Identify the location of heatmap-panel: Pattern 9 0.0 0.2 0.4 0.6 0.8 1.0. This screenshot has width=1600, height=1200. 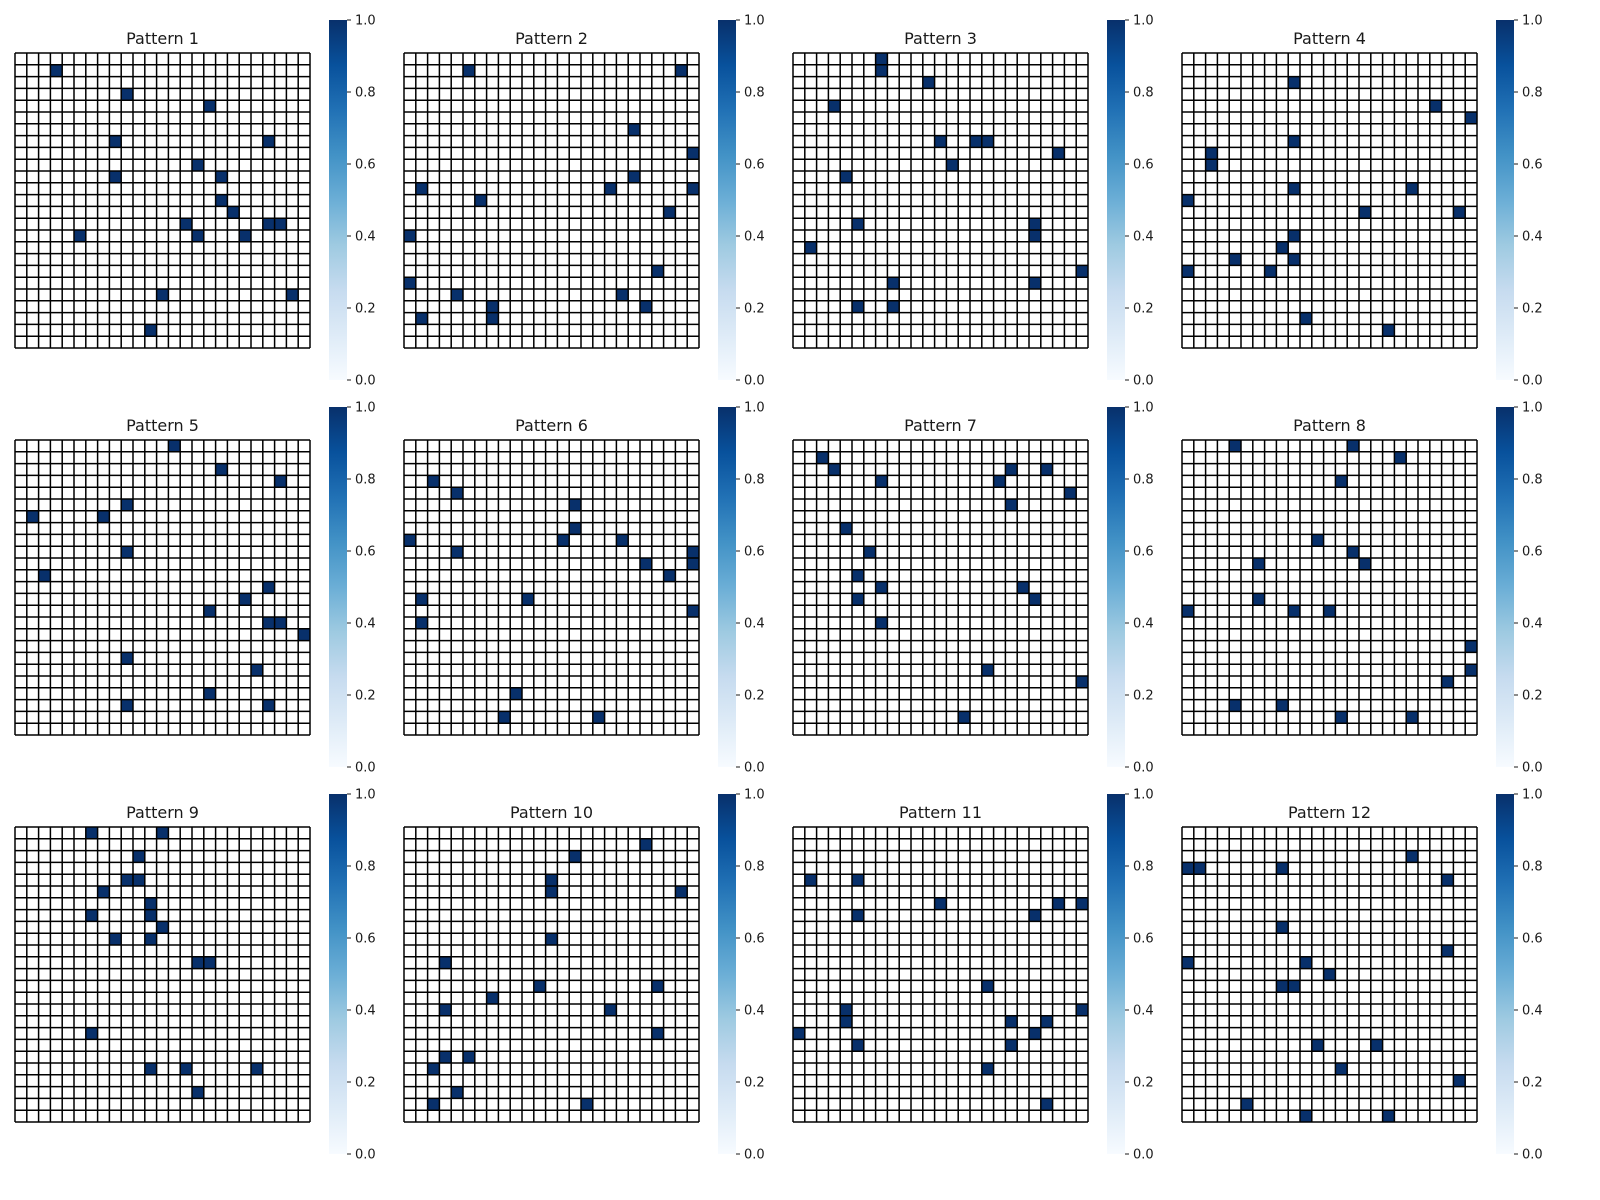
(195, 975).